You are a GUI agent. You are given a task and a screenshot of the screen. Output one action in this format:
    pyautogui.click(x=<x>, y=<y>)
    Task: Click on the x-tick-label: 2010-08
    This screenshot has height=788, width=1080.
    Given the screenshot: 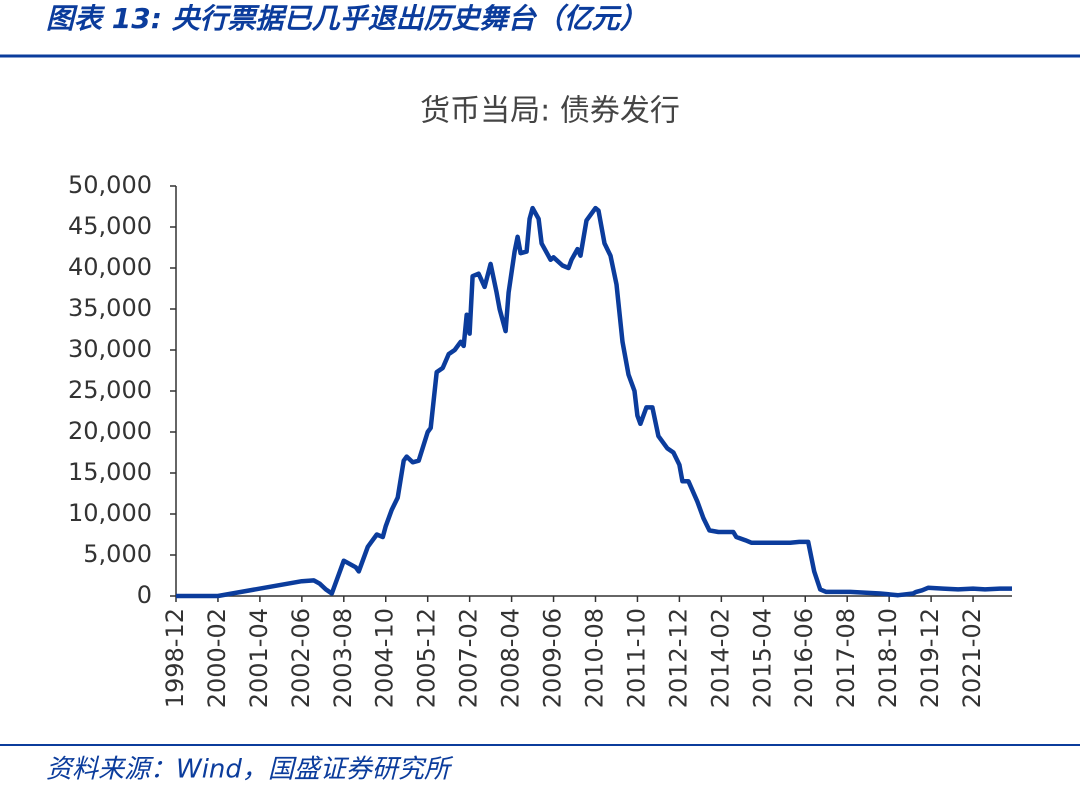 What is the action you would take?
    pyautogui.click(x=594, y=658)
    